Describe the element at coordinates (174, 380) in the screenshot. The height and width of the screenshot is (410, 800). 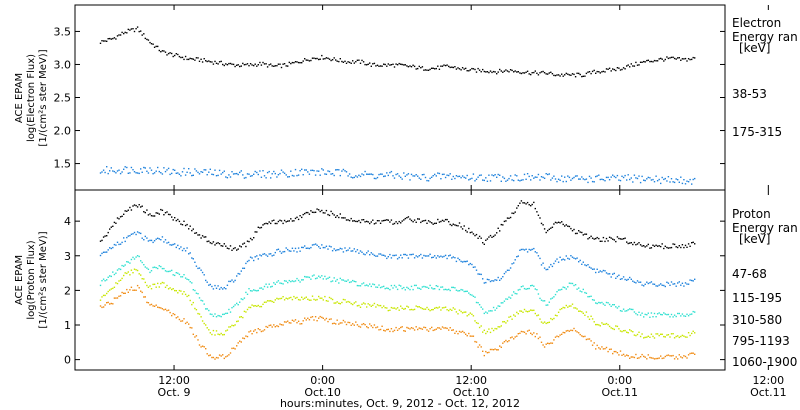
I see `time-tick-label-time: 12:00` at that location.